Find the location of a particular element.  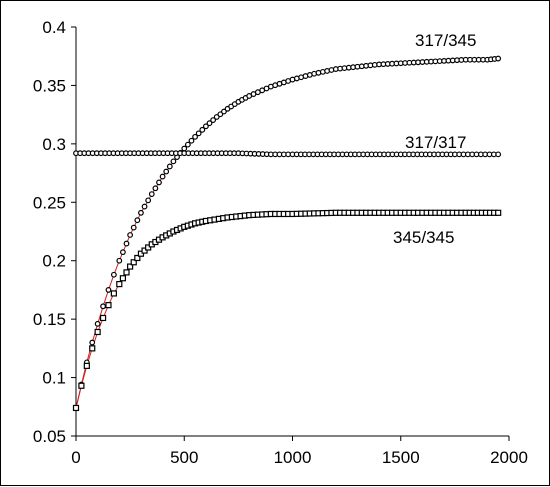

x-tick-label: 0 is located at coordinates (75, 457).